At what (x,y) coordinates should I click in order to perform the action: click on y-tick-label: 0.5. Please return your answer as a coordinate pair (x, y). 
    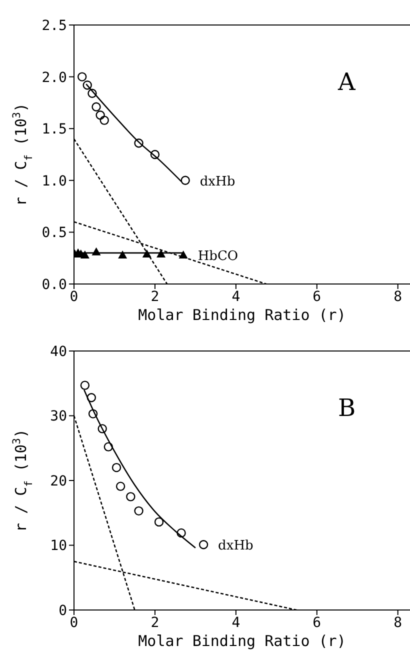
    Looking at the image, I should click on (54, 233).